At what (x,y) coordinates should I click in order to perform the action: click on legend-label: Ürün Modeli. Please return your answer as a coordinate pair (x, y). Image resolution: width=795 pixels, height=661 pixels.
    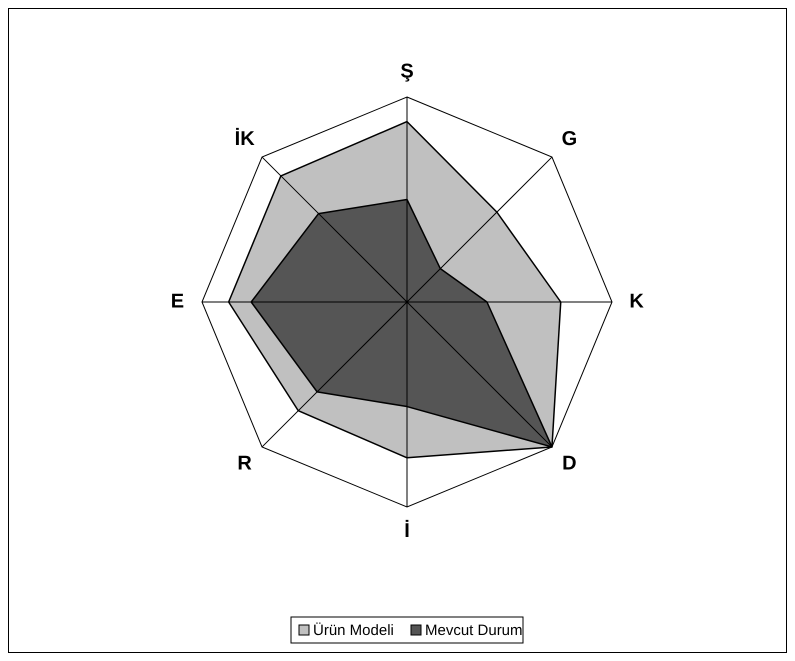
    Looking at the image, I should click on (353, 630).